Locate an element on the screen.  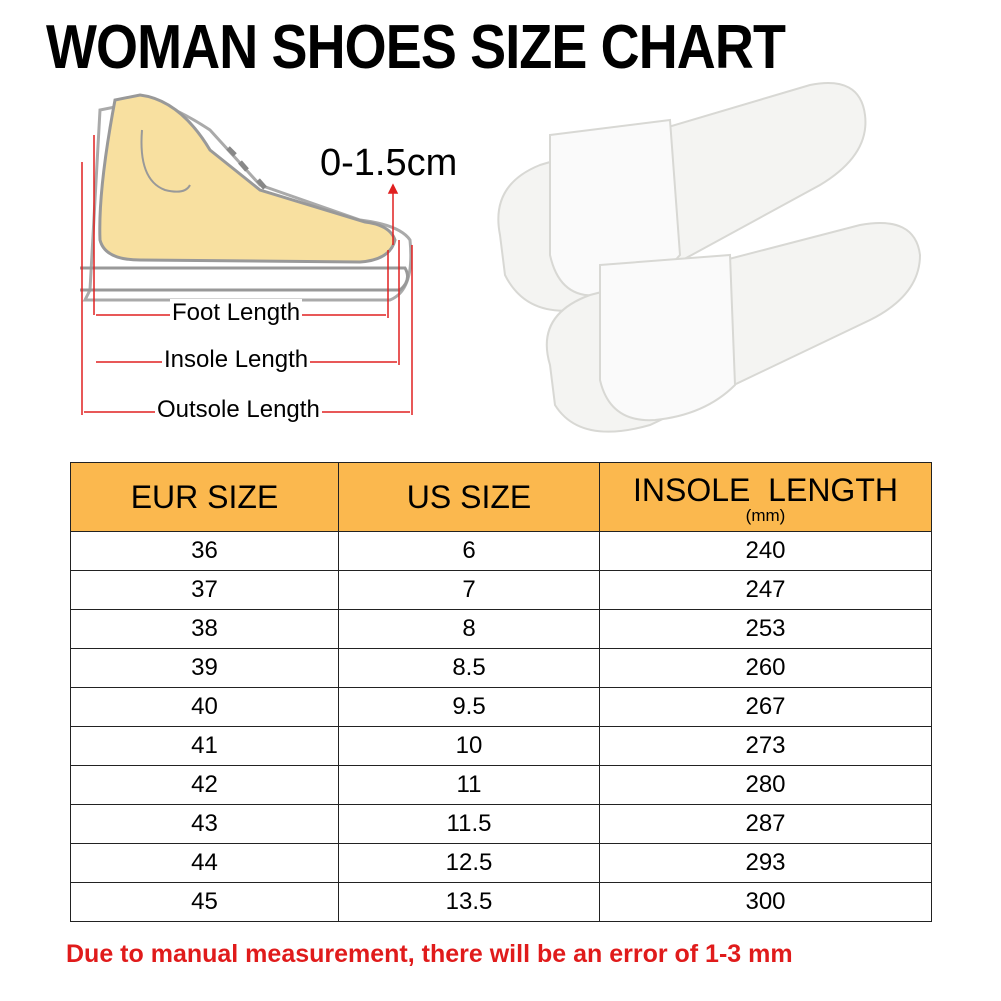
eur-size-cell: 41 is located at coordinates (204, 746).